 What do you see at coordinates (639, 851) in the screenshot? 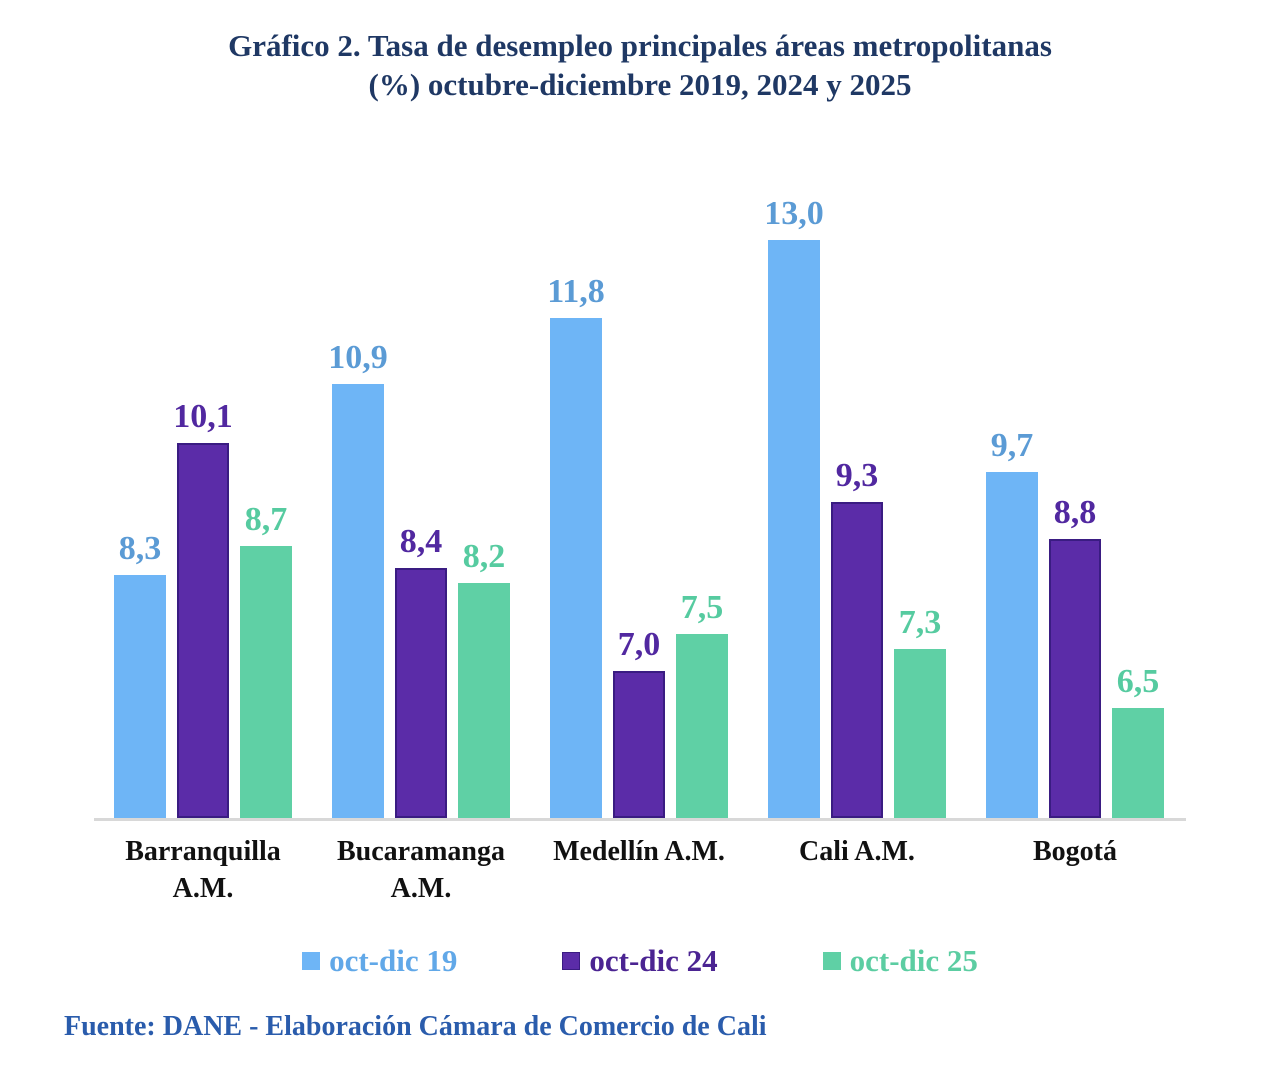
I see `category-label: Medellín A.M.` at bounding box center [639, 851].